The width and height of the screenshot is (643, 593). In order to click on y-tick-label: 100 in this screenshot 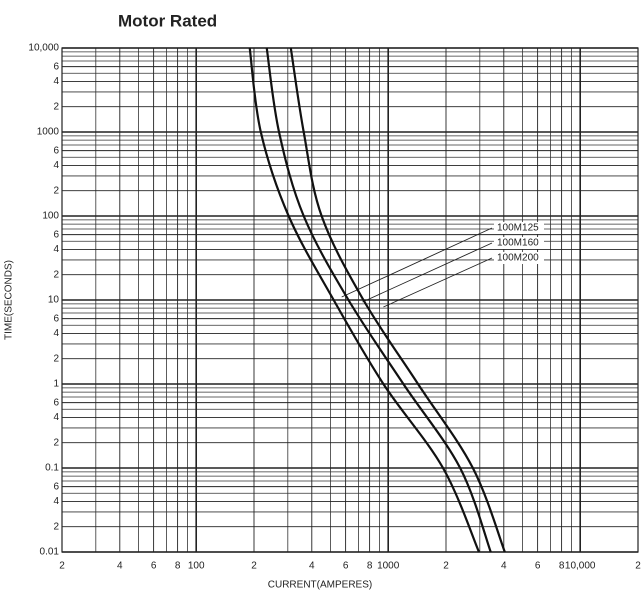, I will do `click(50, 216)`.